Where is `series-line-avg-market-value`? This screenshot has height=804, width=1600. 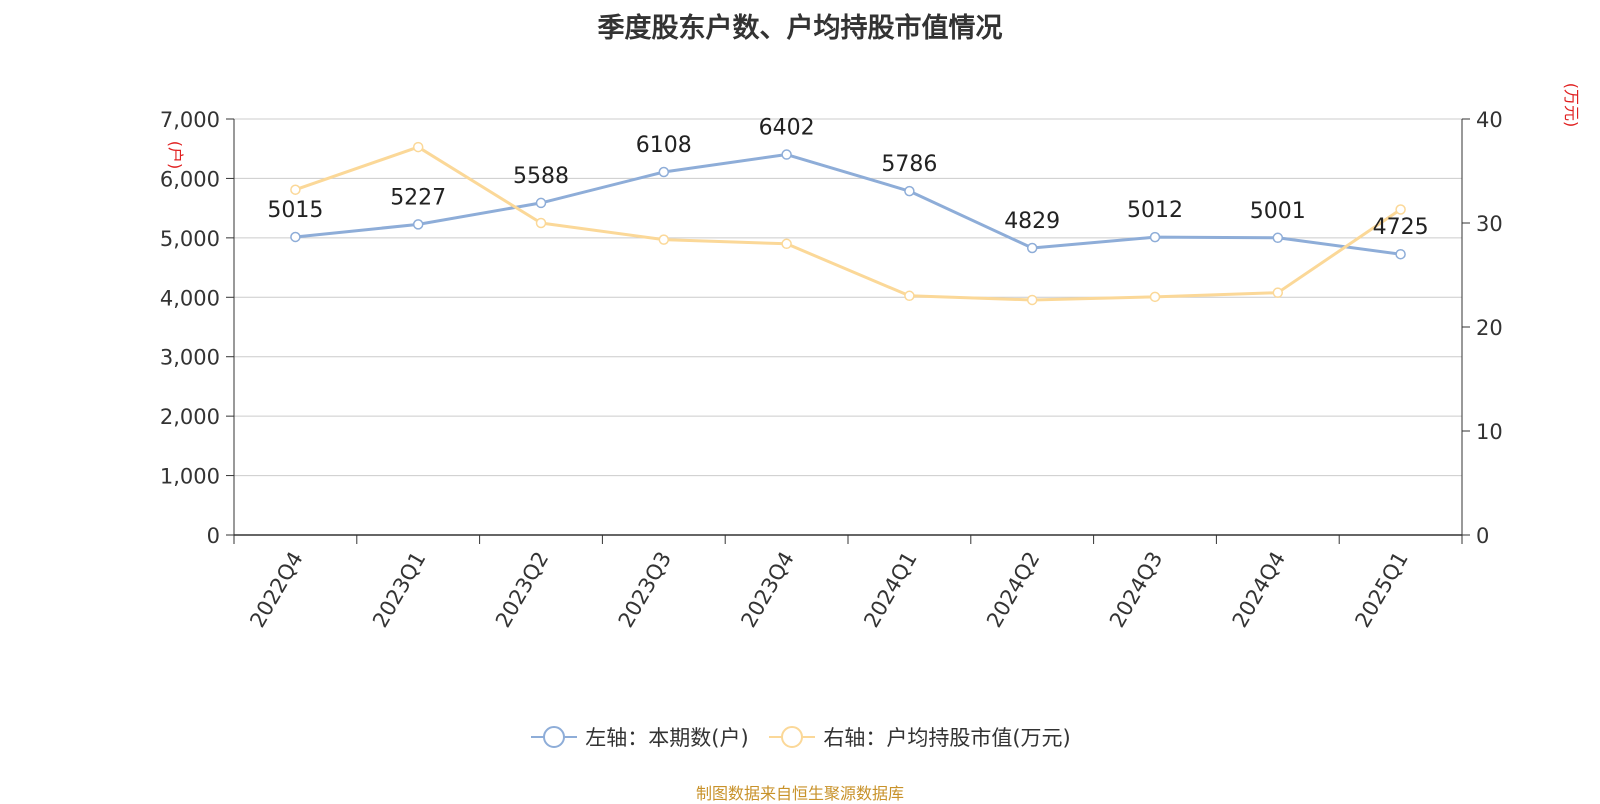 series-line-avg-market-value is located at coordinates (848, 223).